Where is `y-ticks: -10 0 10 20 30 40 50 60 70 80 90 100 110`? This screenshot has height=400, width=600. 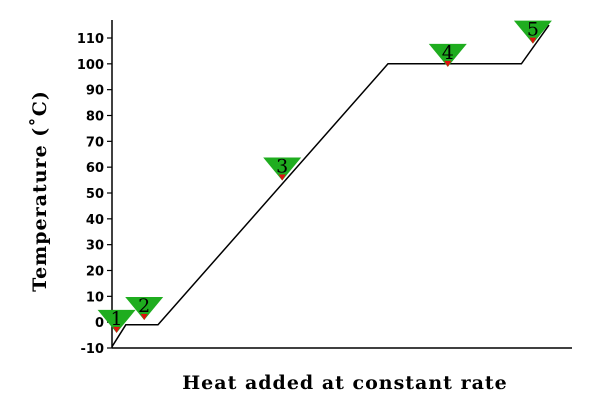
y-ticks: -10 0 10 20 30 40 50 60 70 80 90 100 110 is located at coordinates (94, 194).